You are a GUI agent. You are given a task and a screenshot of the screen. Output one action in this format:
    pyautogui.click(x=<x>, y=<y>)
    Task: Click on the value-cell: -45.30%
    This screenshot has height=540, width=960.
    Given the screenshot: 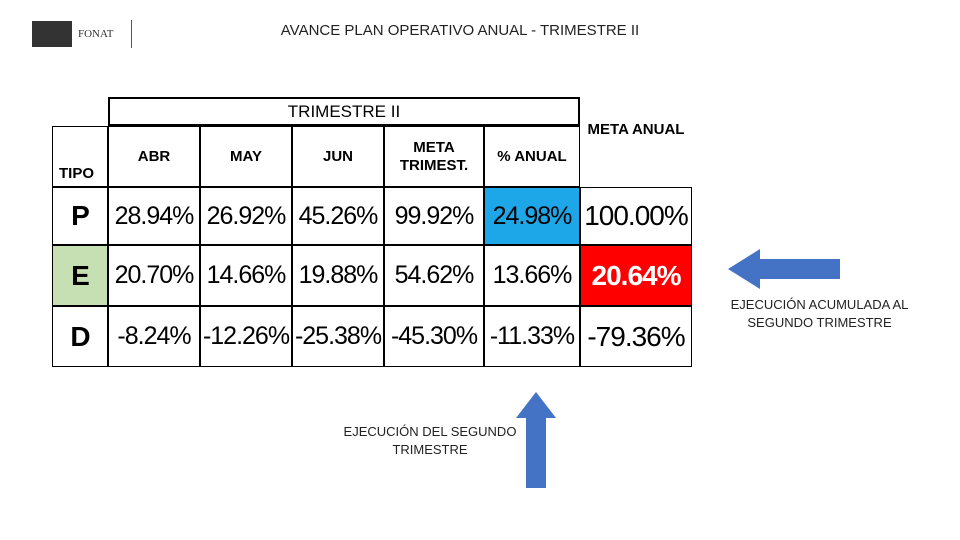 What is the action you would take?
    pyautogui.click(x=434, y=336)
    